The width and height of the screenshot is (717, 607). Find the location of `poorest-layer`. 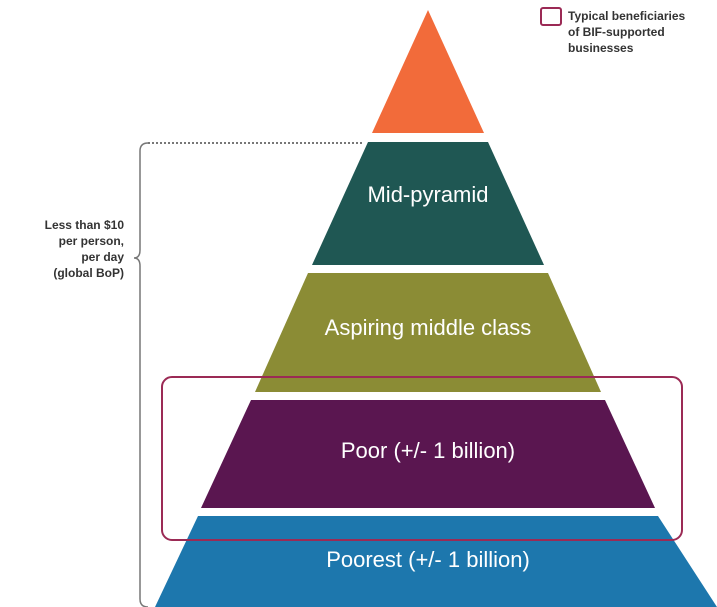

poorest-layer is located at coordinates (436, 561).